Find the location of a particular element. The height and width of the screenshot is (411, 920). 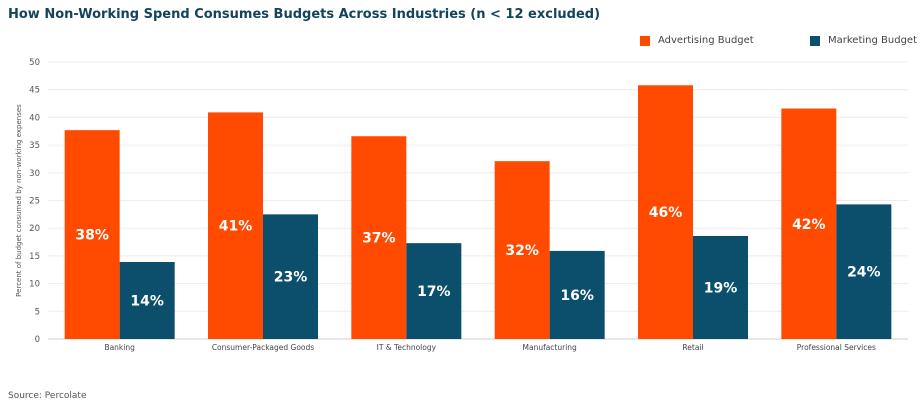

y-tick-label: 25 is located at coordinates (34, 202).